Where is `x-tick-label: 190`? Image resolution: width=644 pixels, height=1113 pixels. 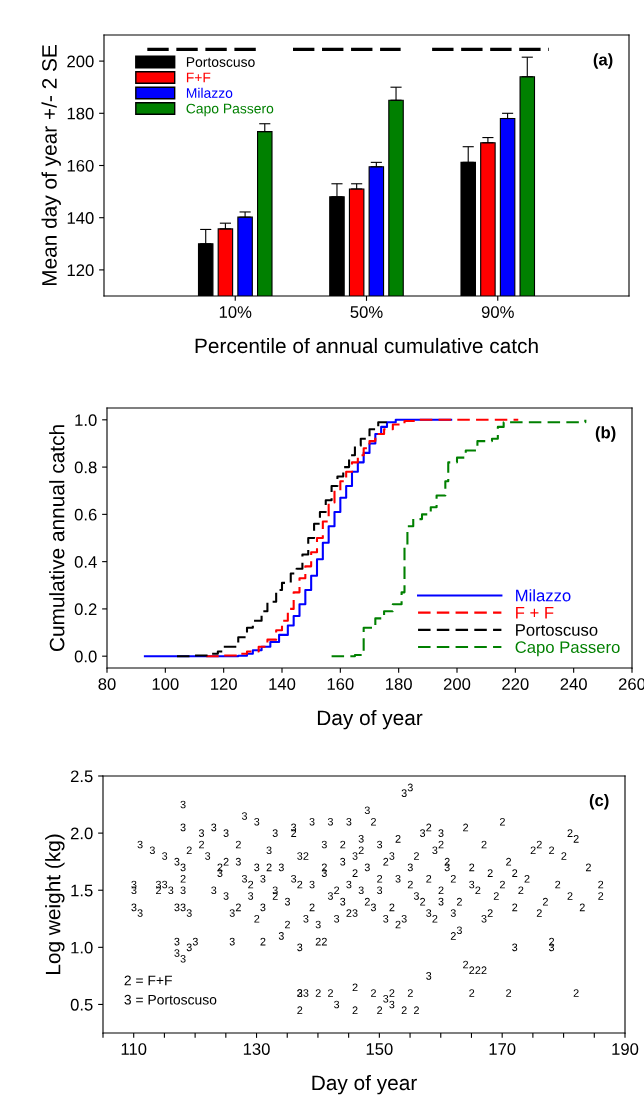
x-tick-label: 190 is located at coordinates (625, 1049).